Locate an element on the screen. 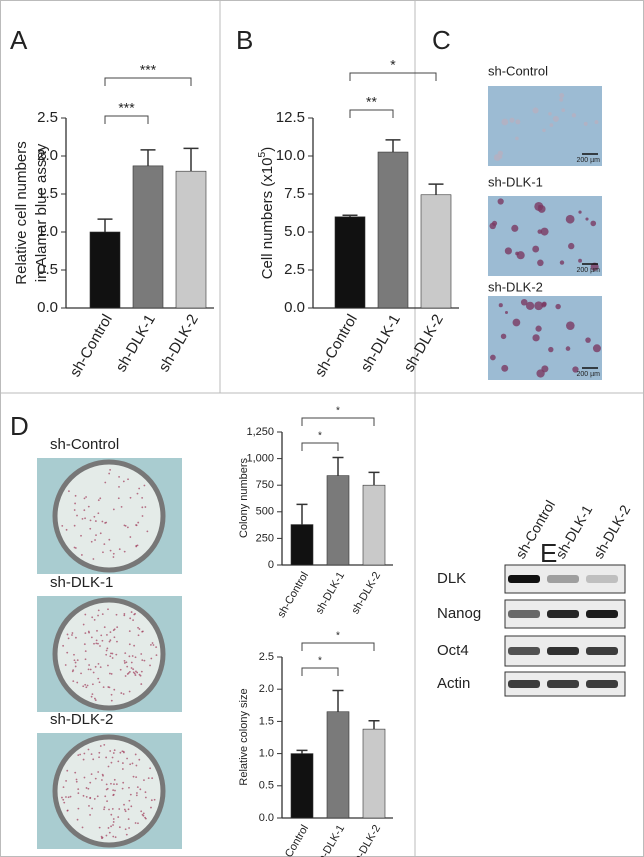 This screenshot has width=644, height=857. x-tick-label: sh-DLK-1 is located at coordinates (135, 342).